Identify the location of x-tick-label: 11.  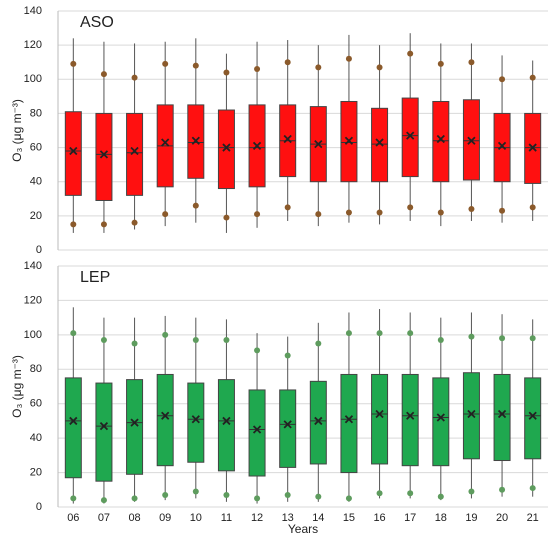
(226, 518).